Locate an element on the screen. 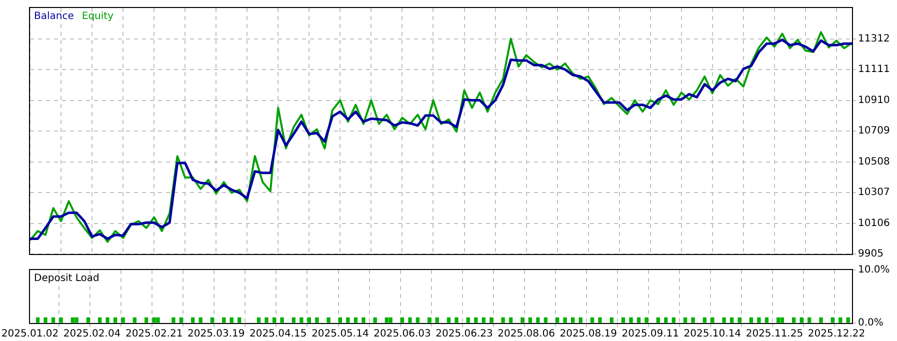  y-tick-label: 10508 is located at coordinates (874, 162).